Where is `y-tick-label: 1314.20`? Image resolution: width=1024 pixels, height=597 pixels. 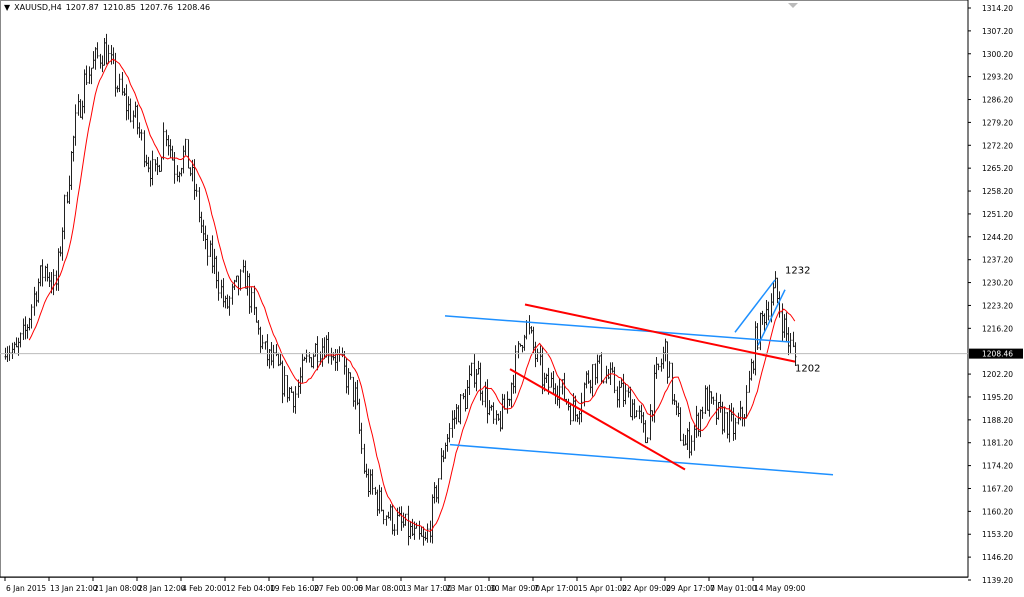
y-tick-label: 1314.20 is located at coordinates (997, 8).